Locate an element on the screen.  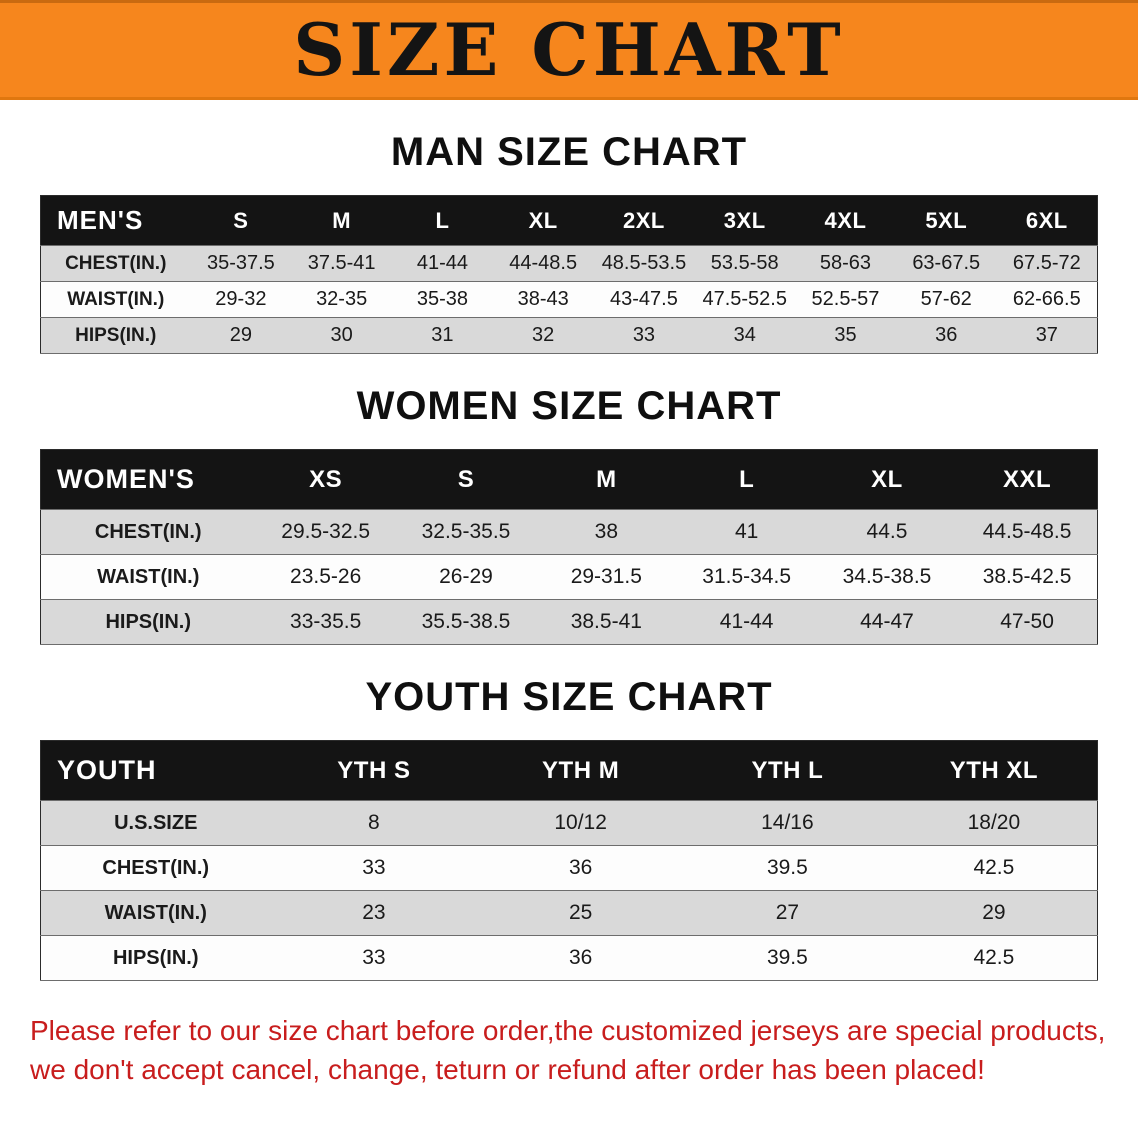
size-column-header: L is located at coordinates (747, 479).